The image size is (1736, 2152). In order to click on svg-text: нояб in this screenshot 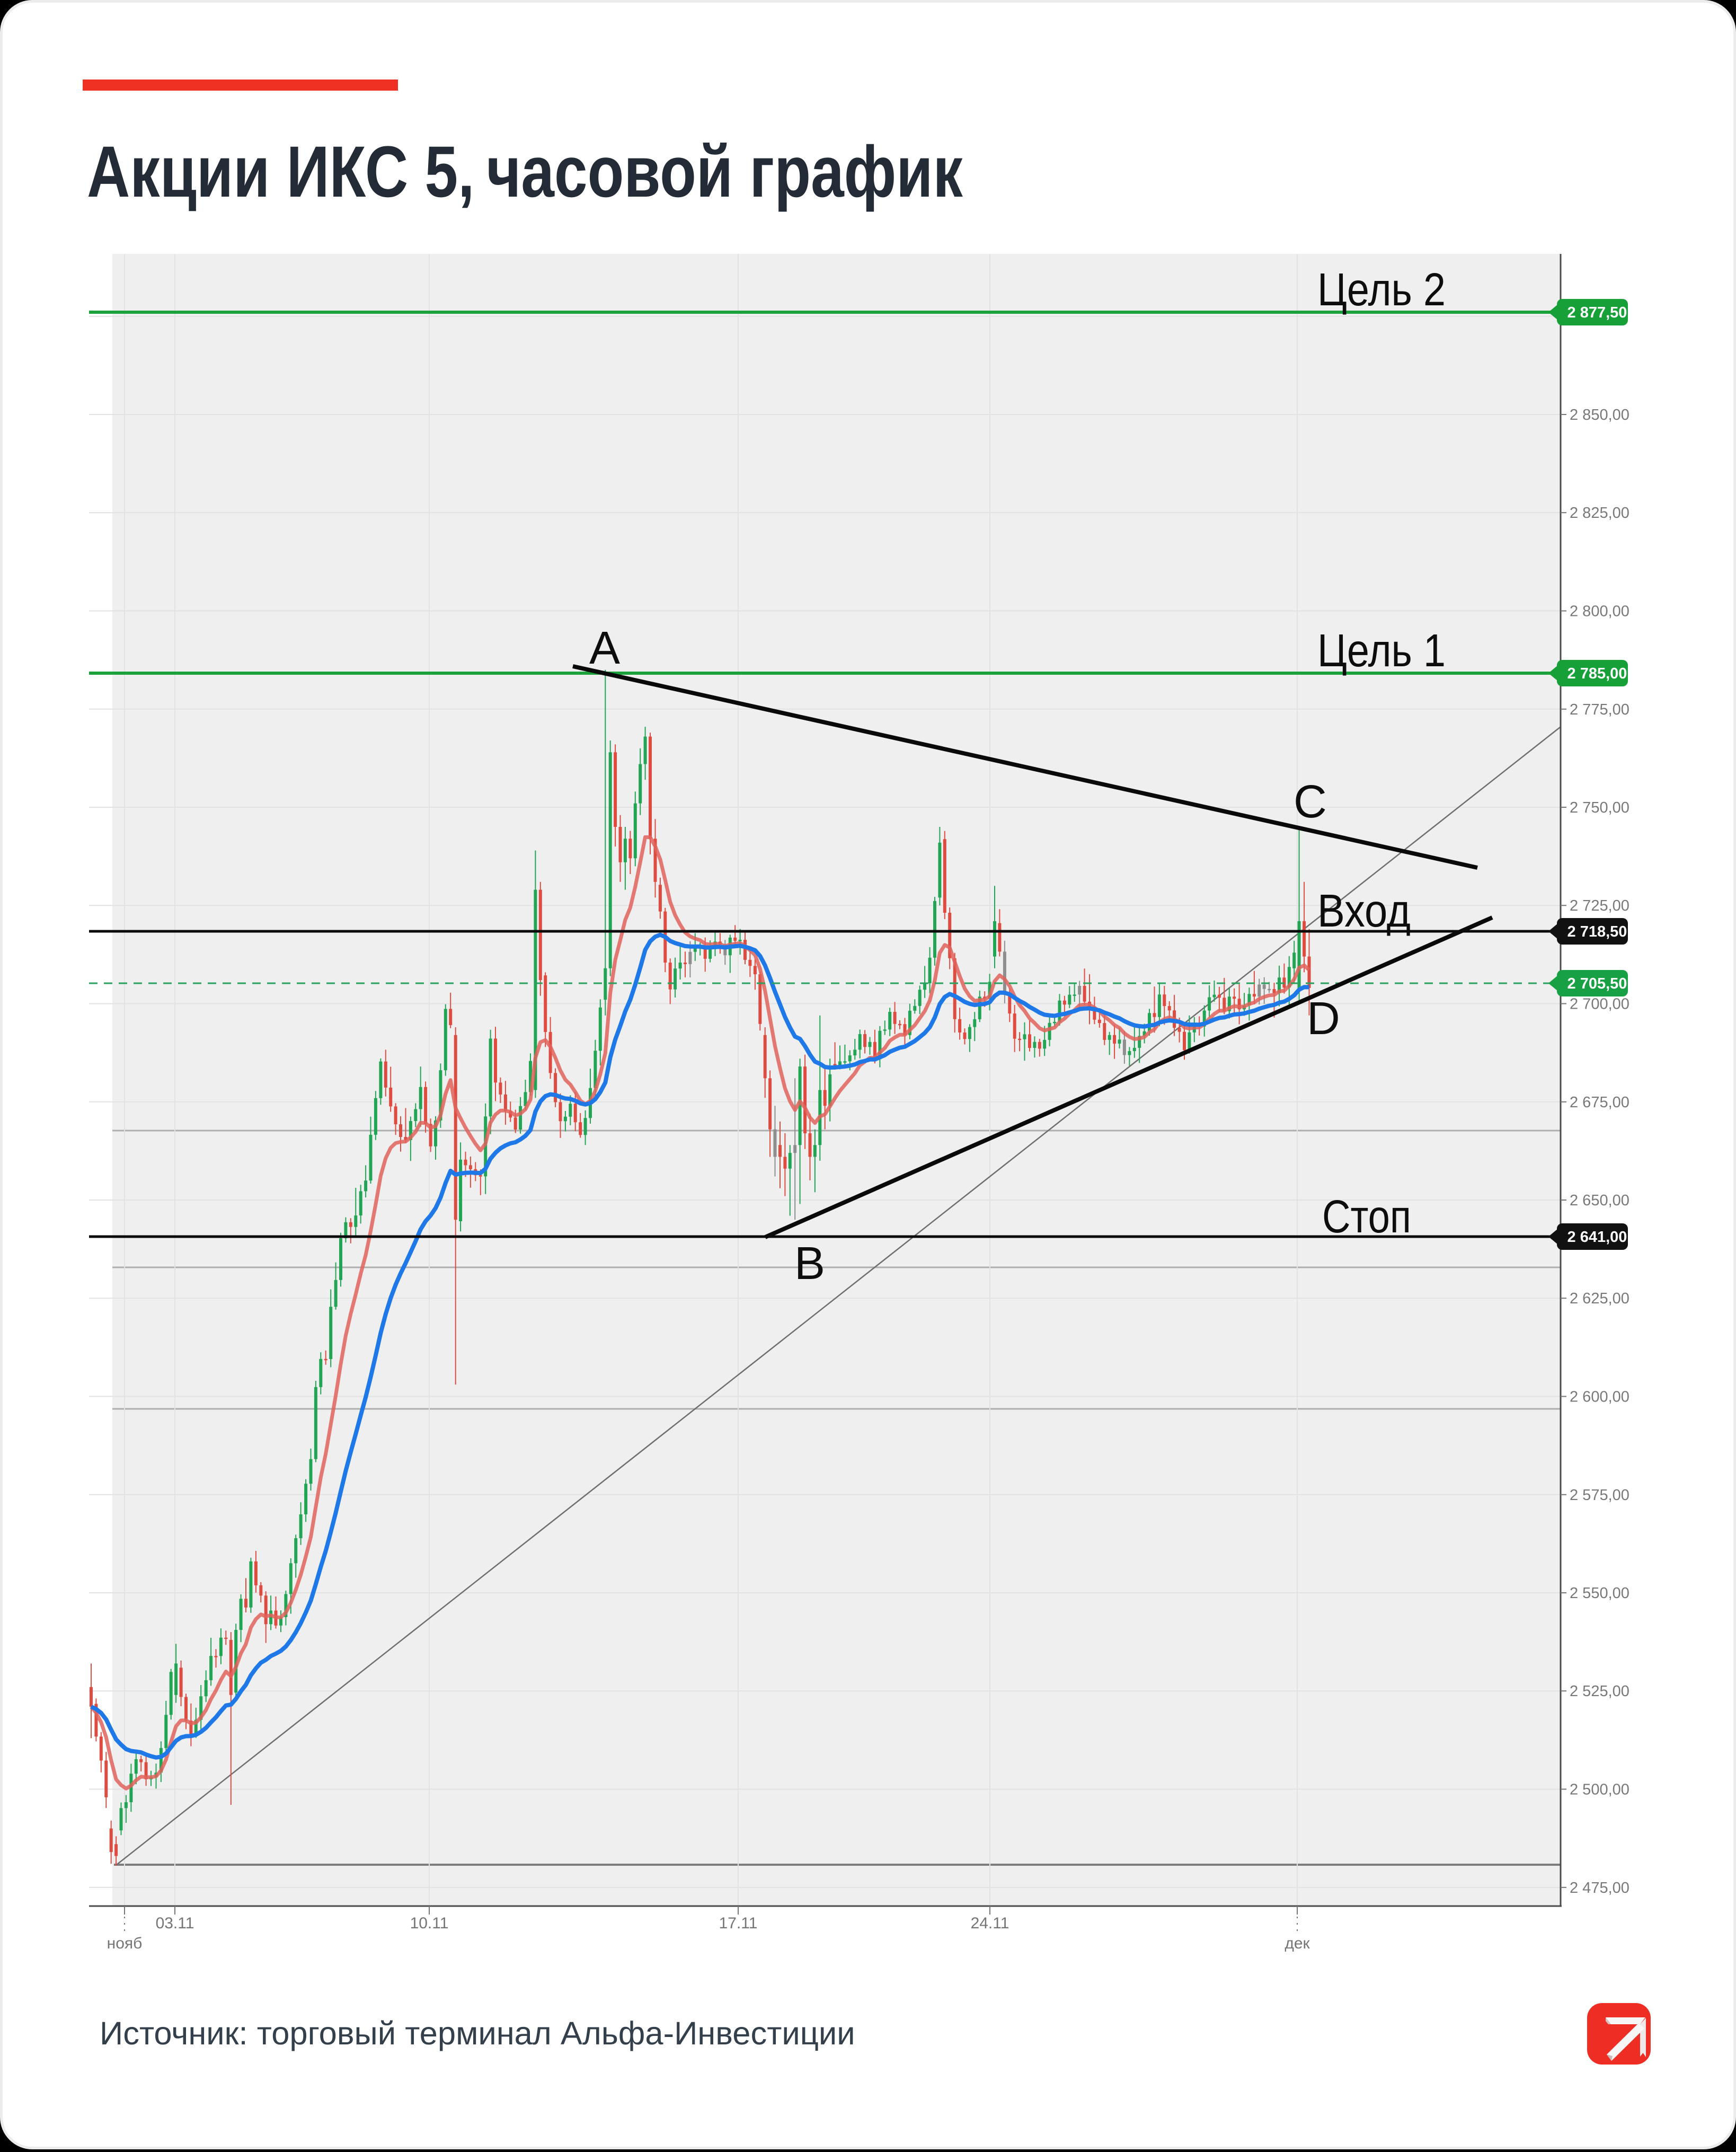, I will do `click(125, 1943)`.